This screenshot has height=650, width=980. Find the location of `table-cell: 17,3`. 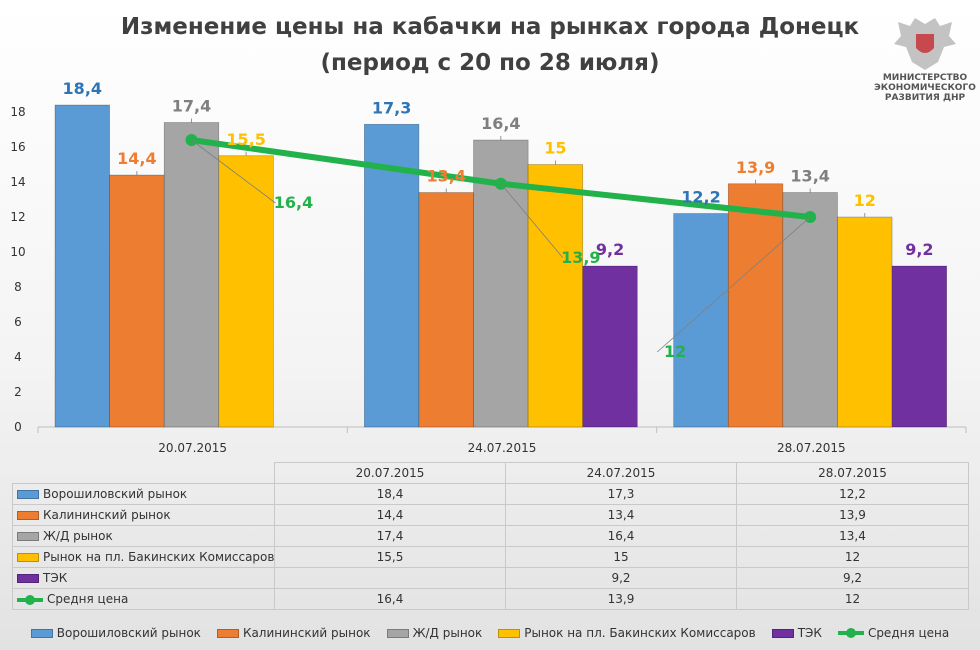

table-cell: 17,3 is located at coordinates (621, 494).